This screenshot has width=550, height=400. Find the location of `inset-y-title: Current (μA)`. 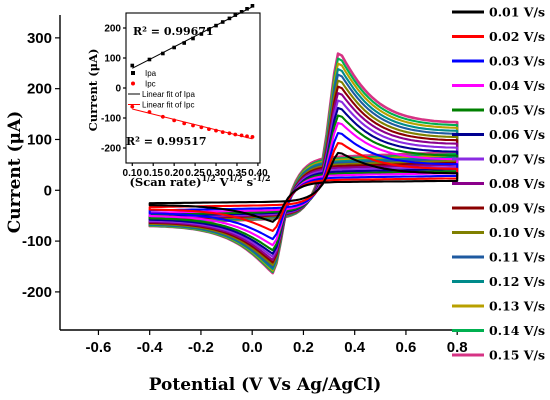

inset-y-title: Current (μA) is located at coordinates (93, 90).